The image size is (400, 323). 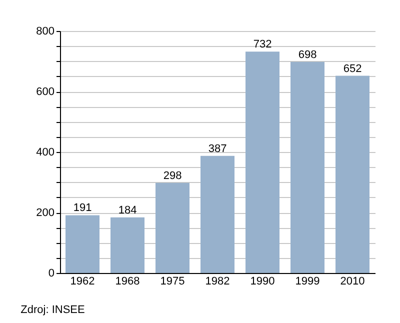 What do you see at coordinates (45, 32) in the screenshot?
I see `y-tick-label: 800` at bounding box center [45, 32].